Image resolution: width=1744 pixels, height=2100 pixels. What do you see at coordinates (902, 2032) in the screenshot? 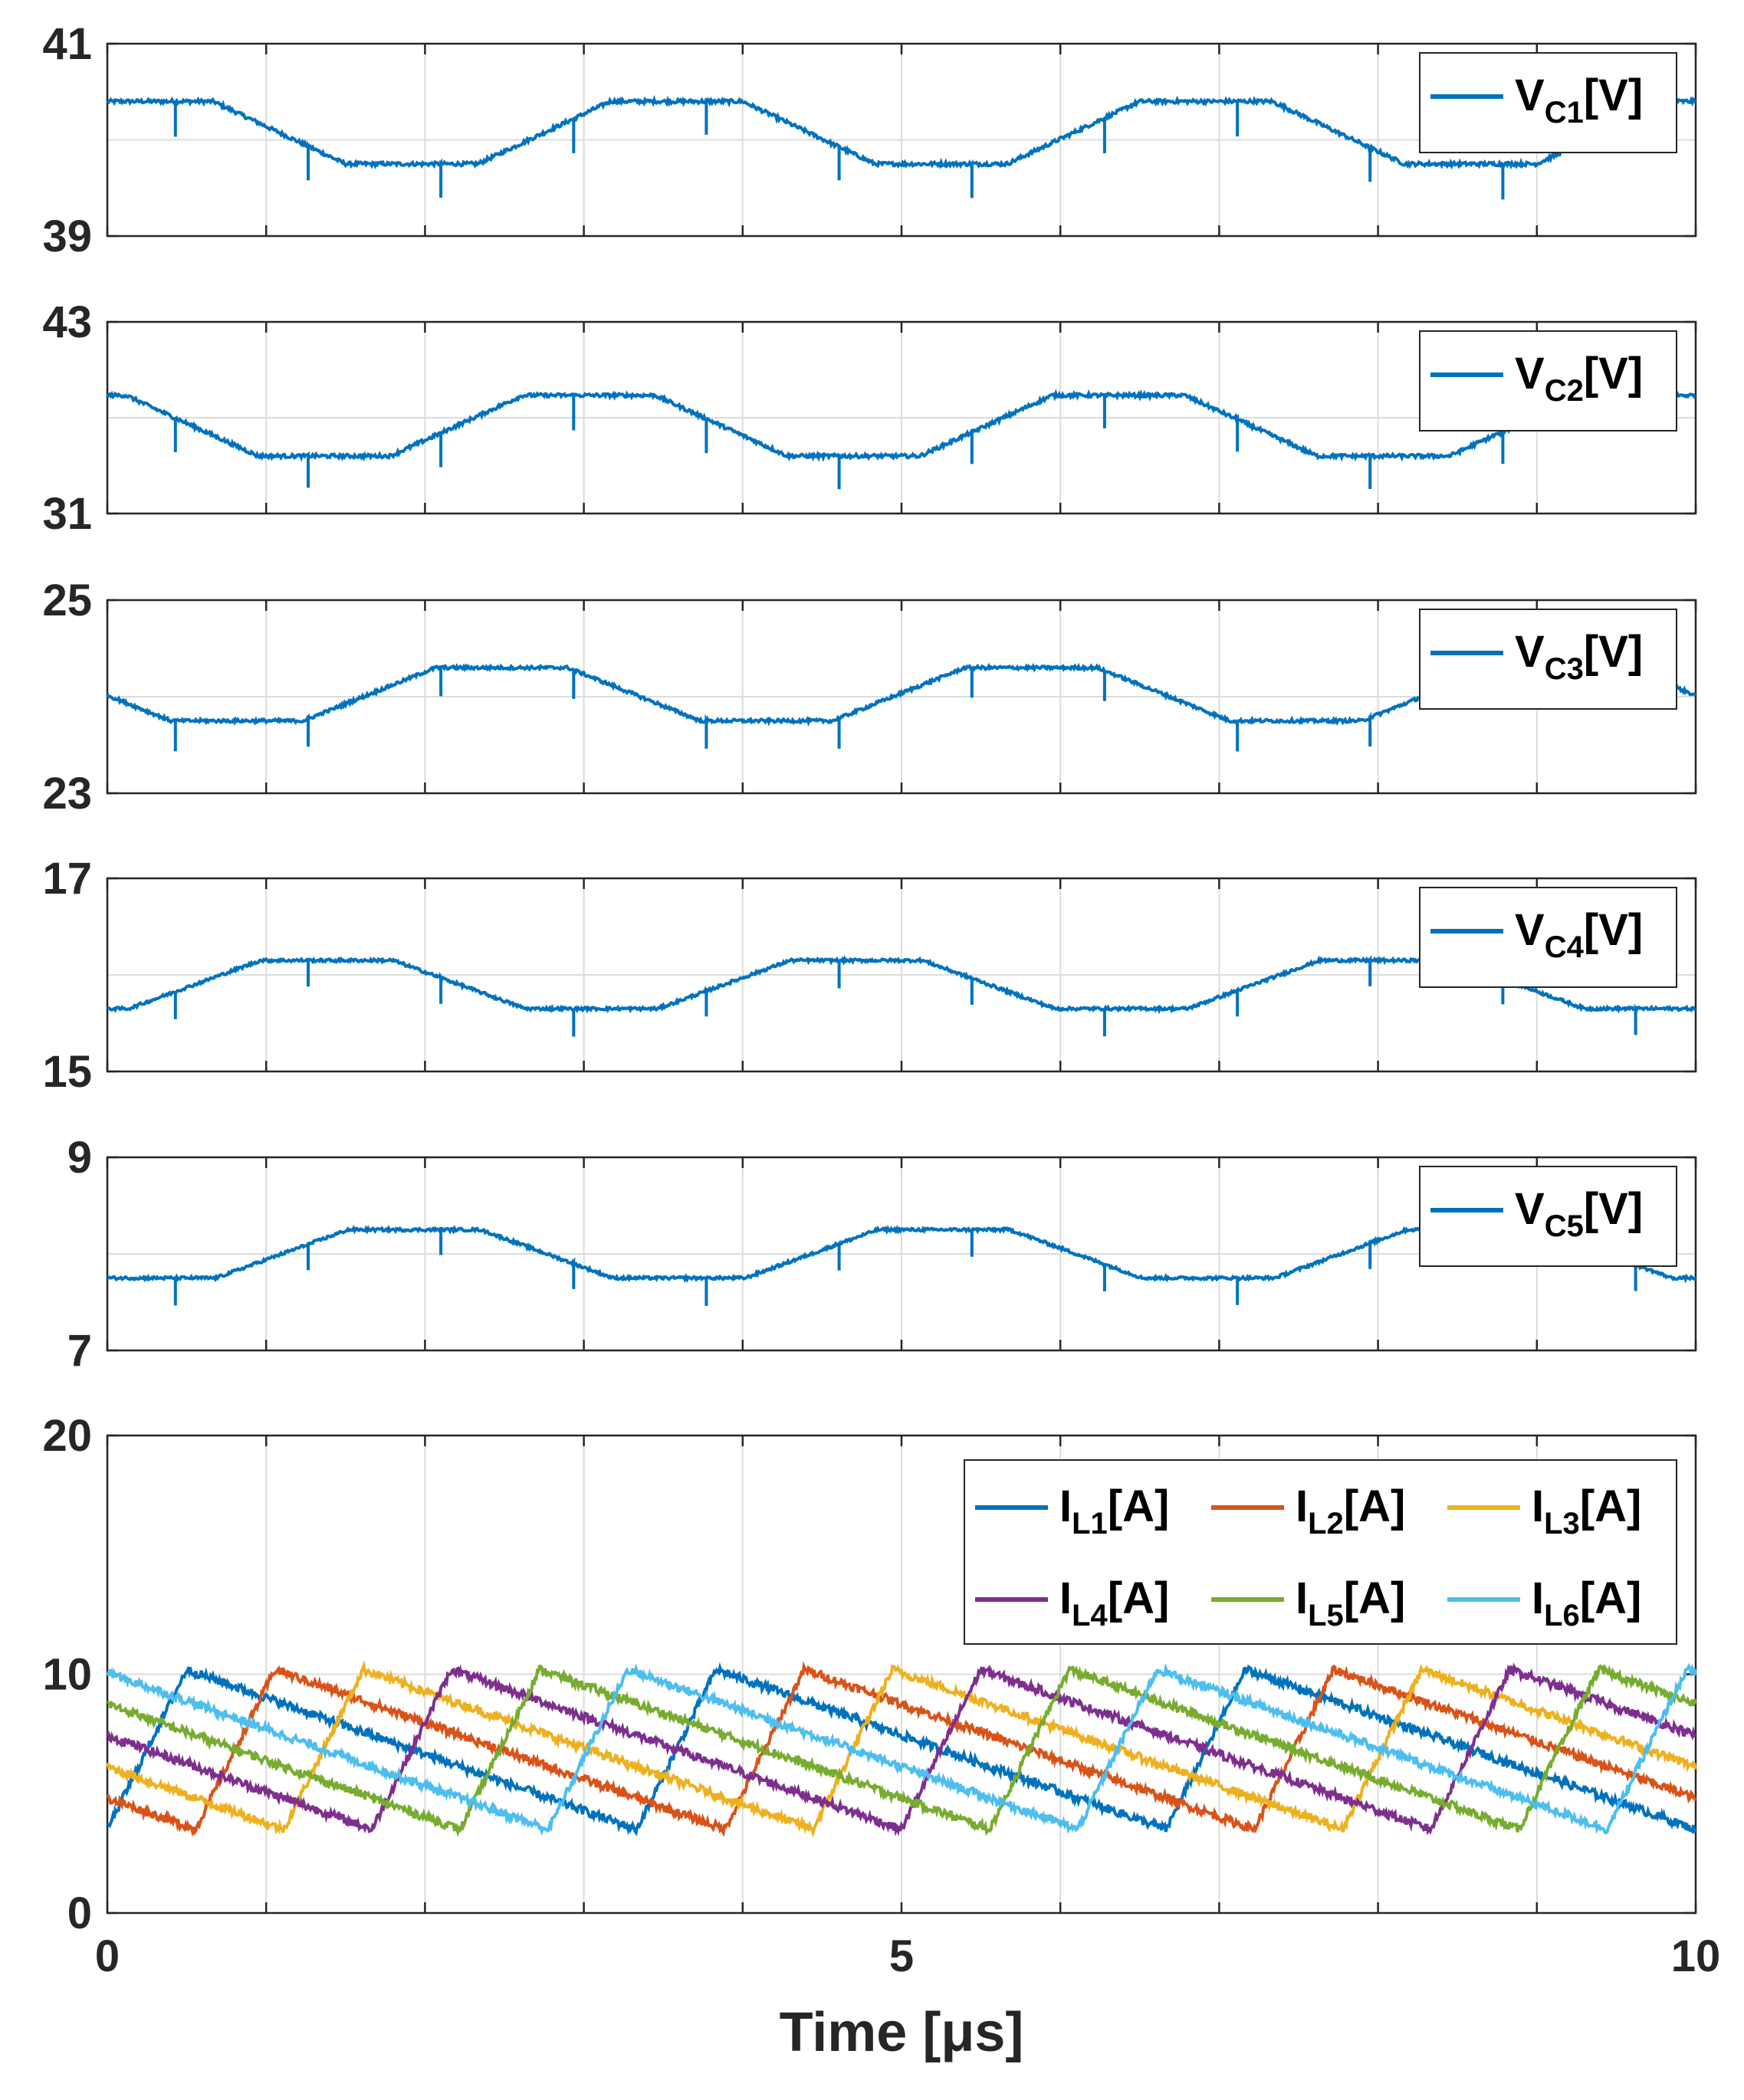
I see `x-axis-label: Time [μs]` at bounding box center [902, 2032].